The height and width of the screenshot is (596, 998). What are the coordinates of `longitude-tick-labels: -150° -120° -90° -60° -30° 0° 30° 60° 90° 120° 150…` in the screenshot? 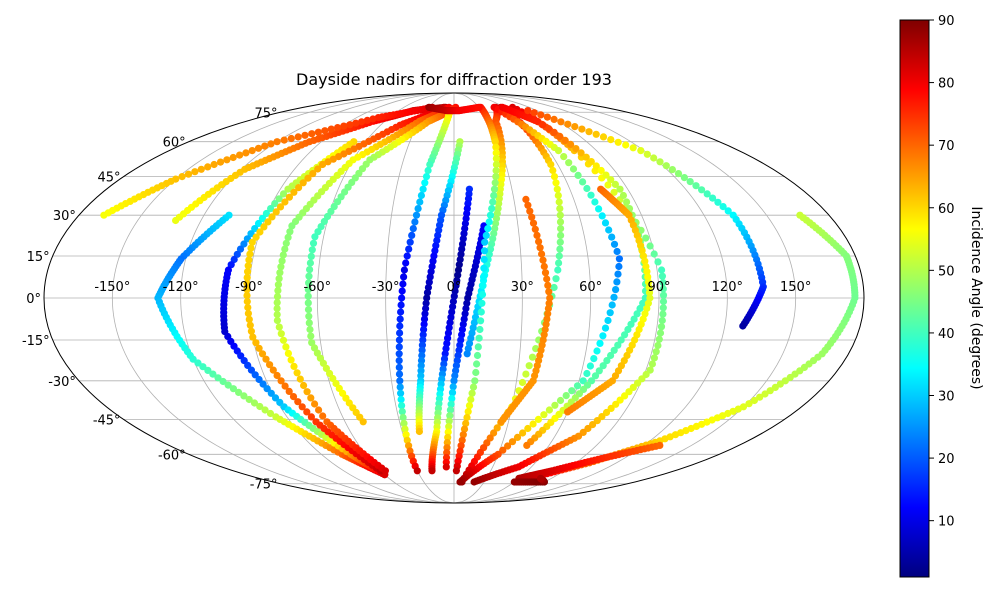 It's located at (452, 287).